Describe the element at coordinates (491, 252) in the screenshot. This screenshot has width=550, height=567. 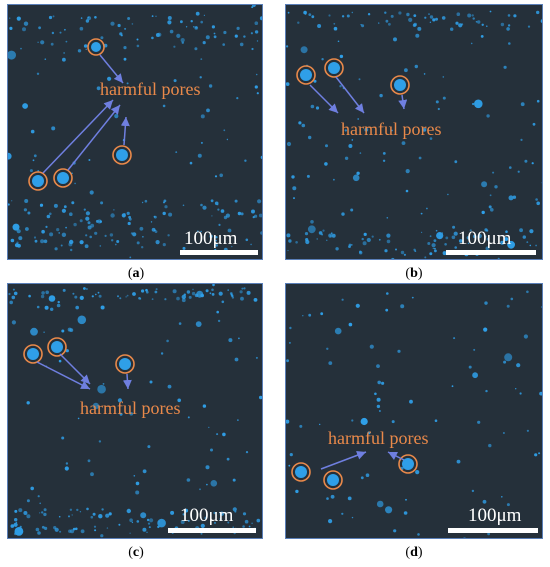
I see `scale-bar-b` at that location.